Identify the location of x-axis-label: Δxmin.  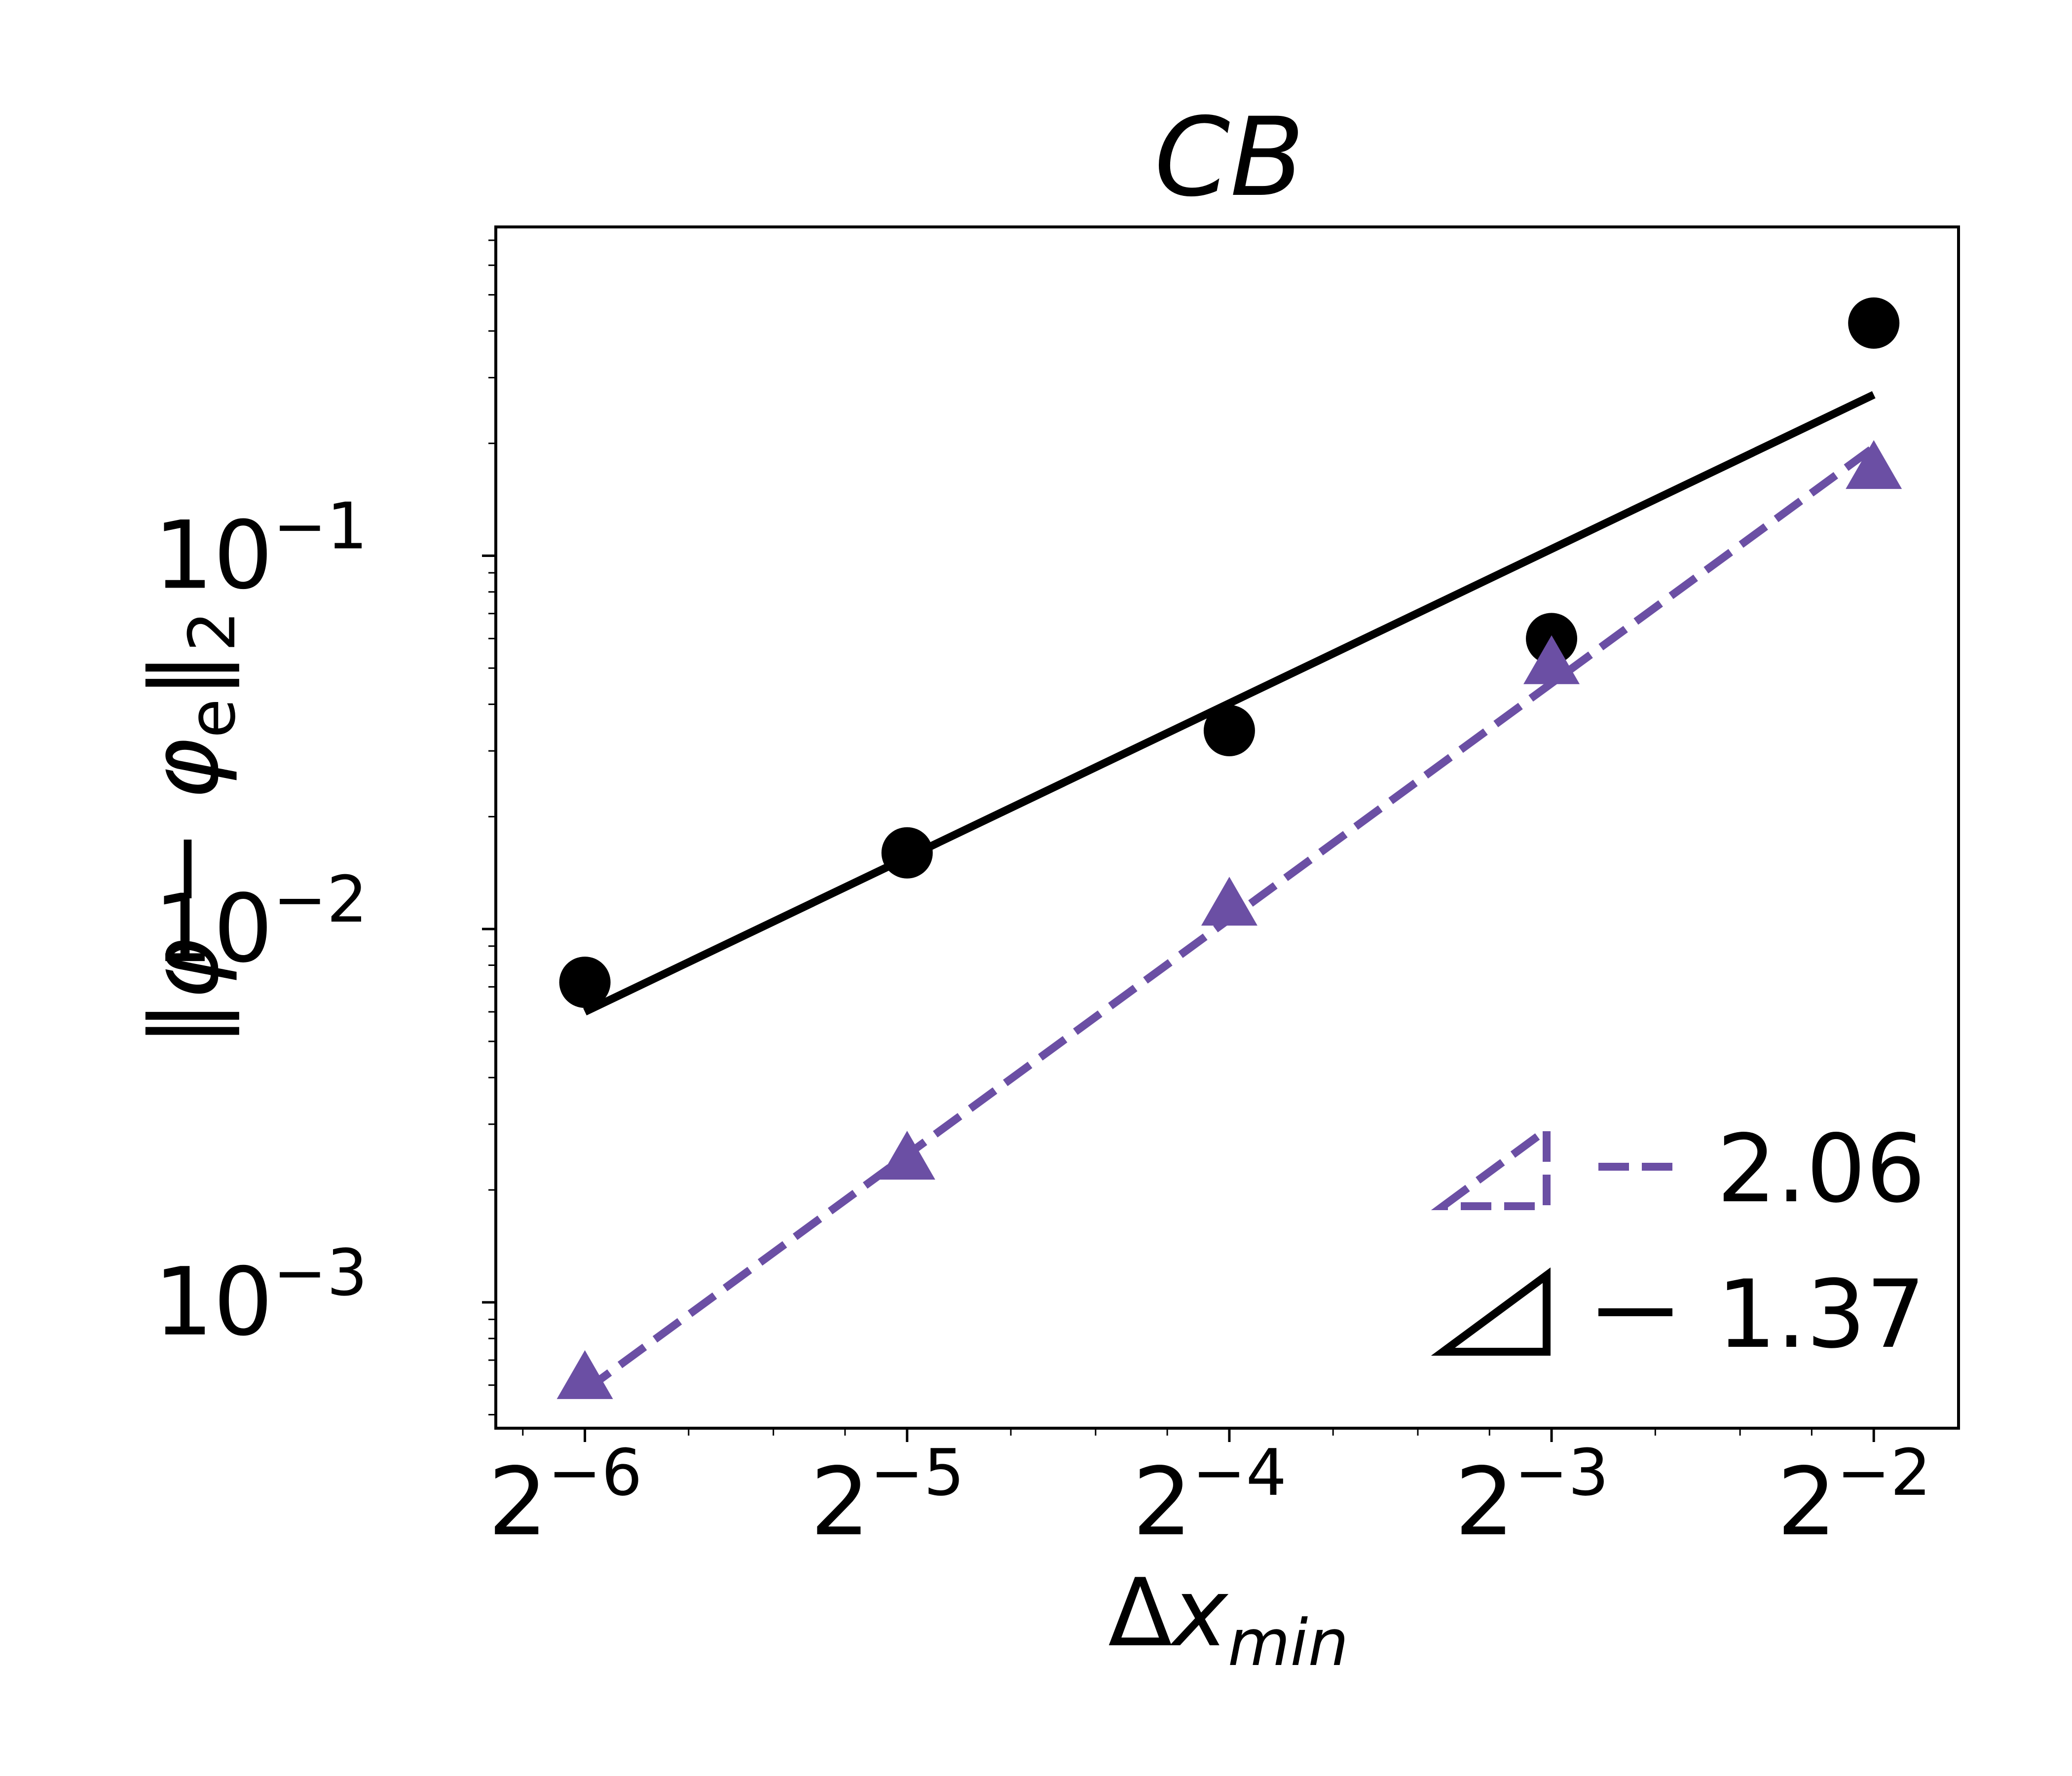
(1229, 1619).